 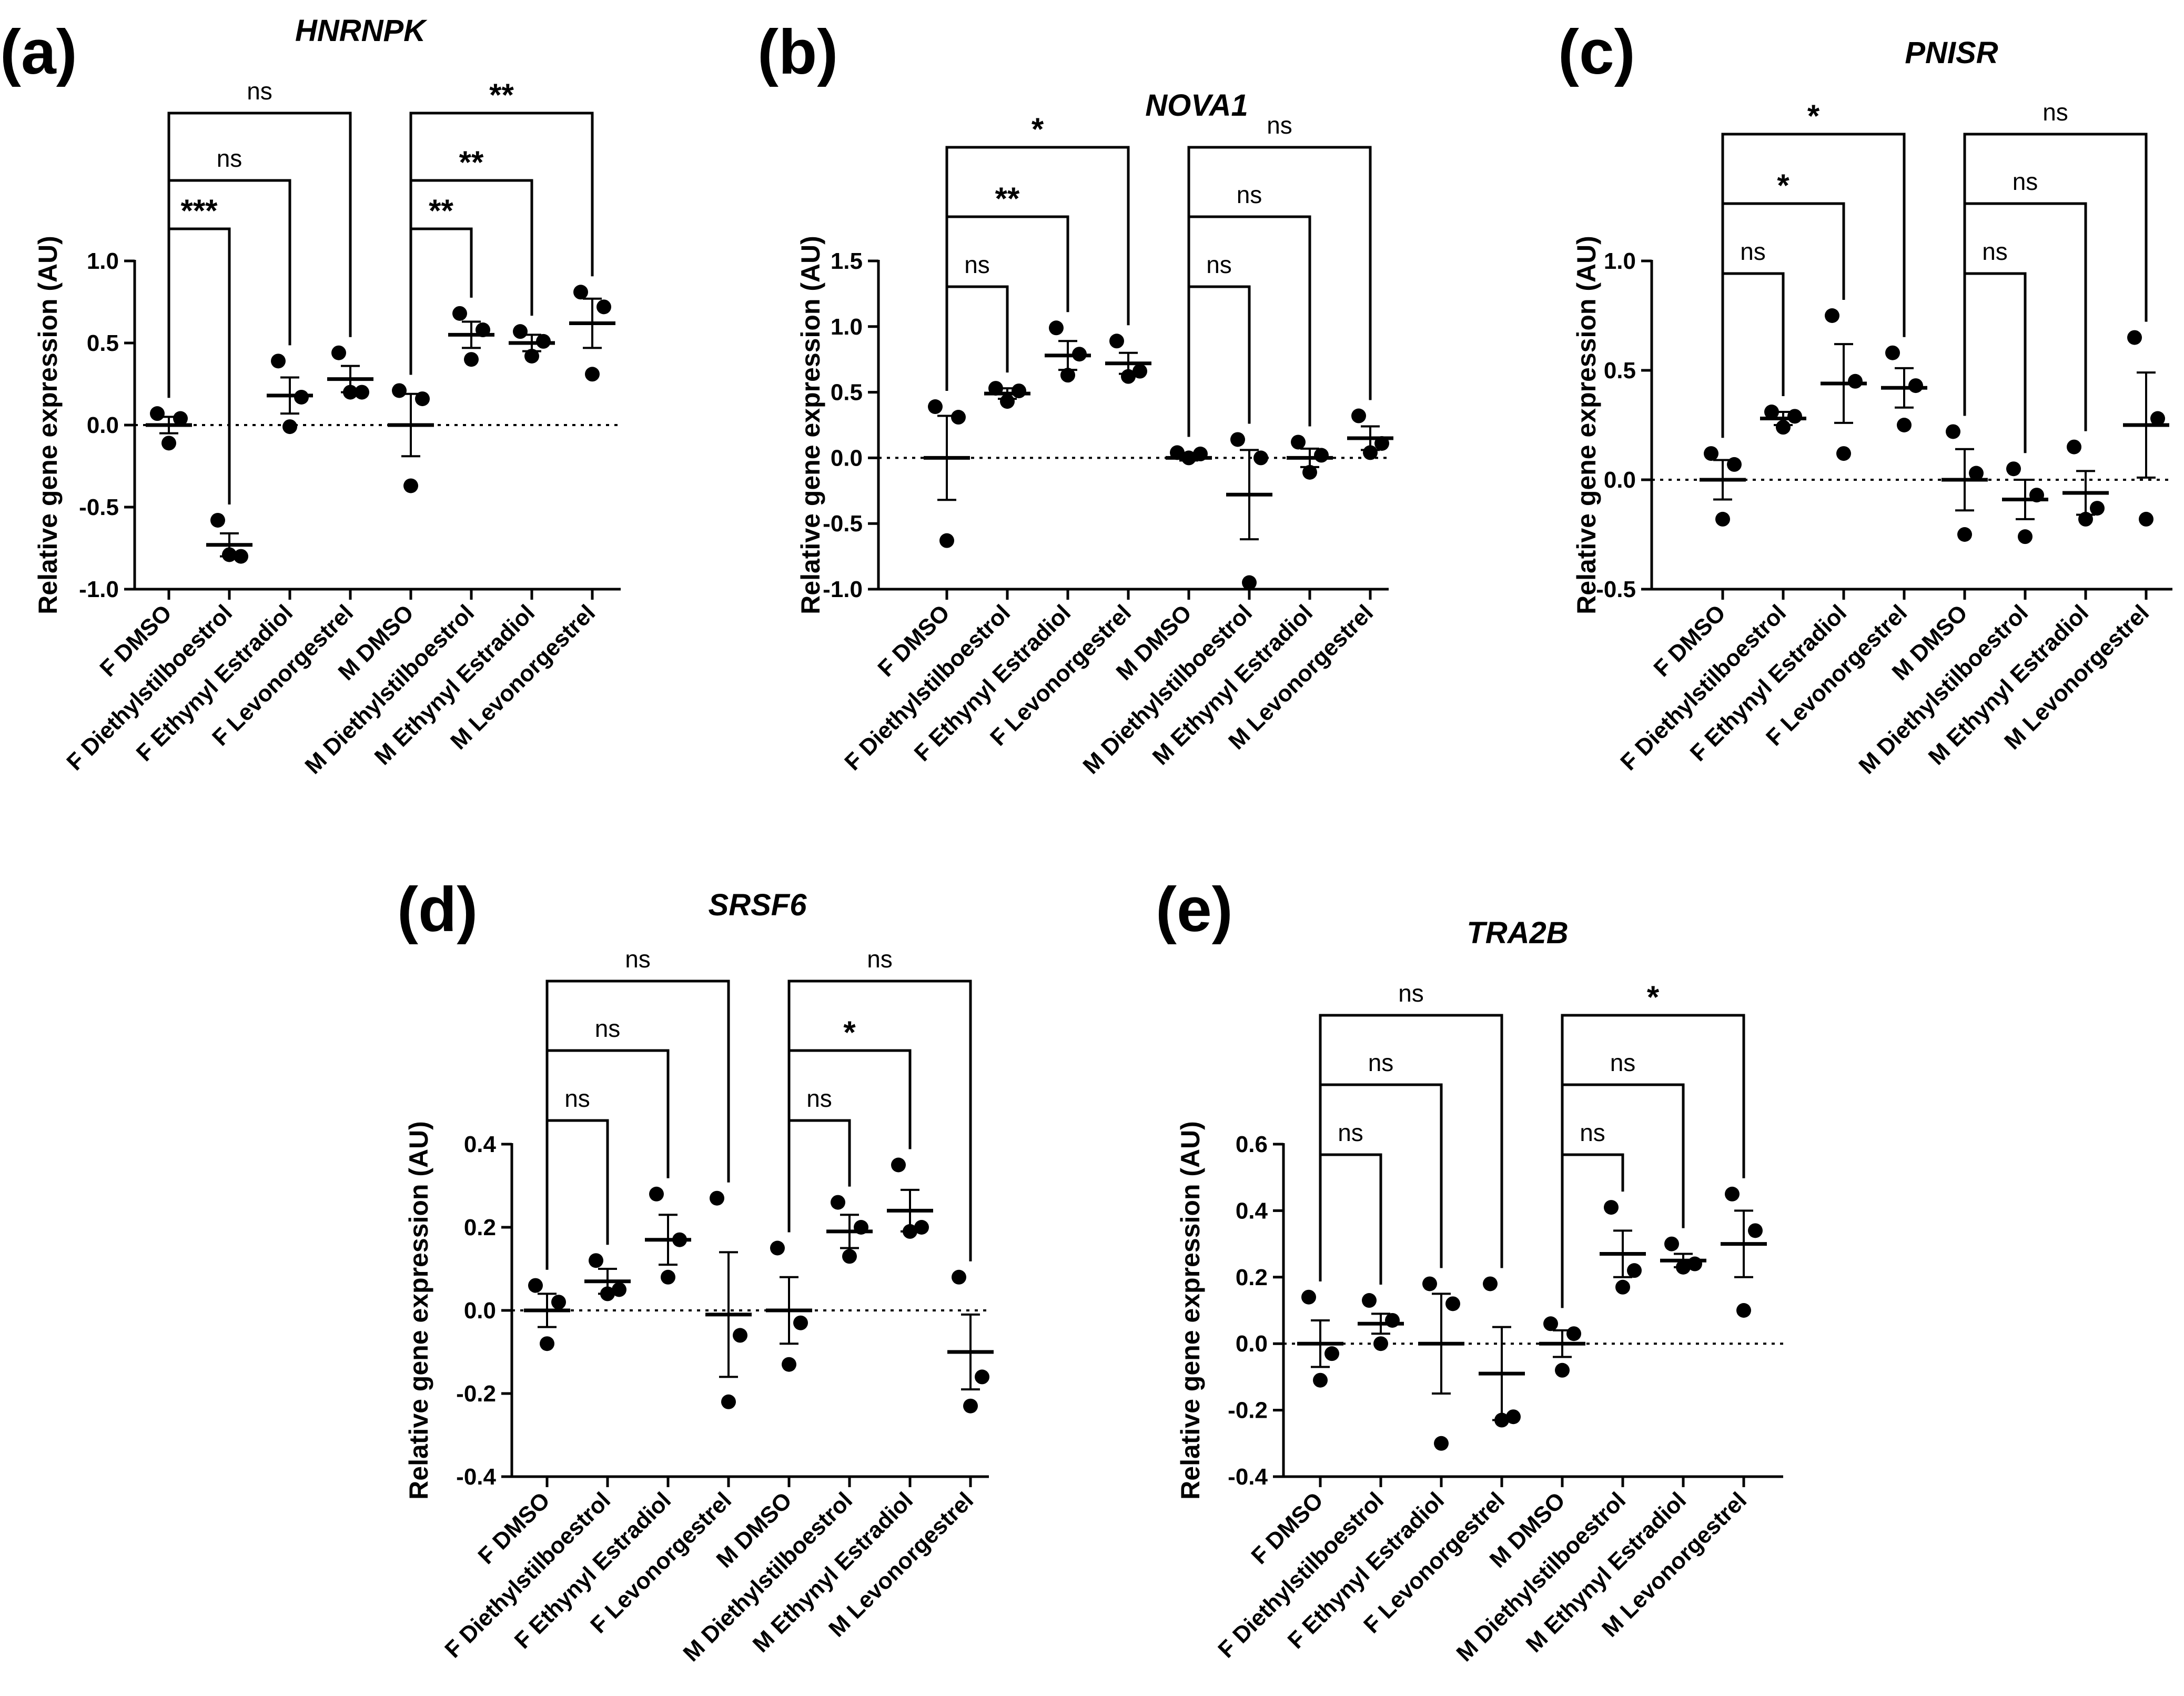 I want to click on panel-letter: (c), so click(x=1596, y=52).